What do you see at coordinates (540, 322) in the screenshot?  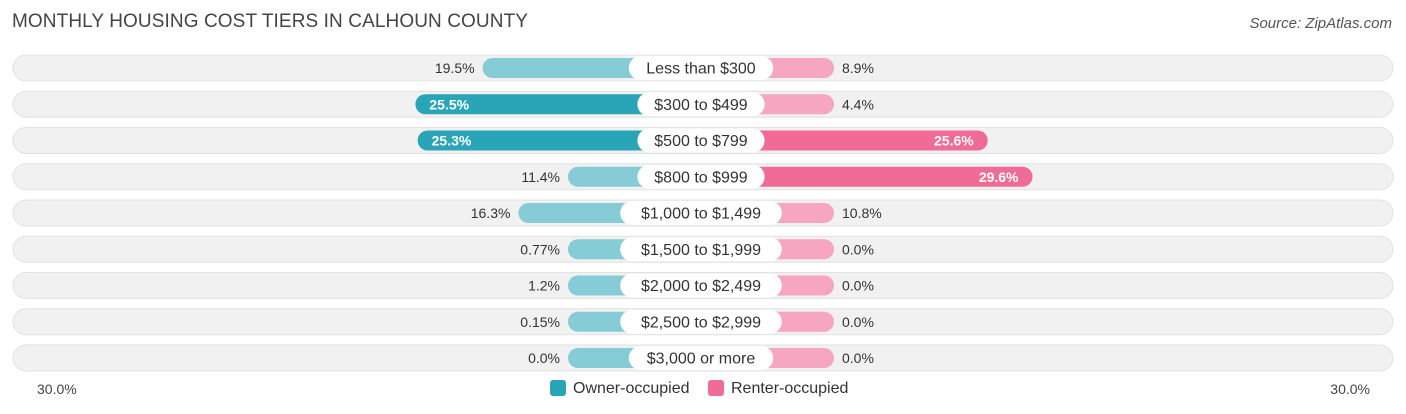 I see `owner-value-label: 0.15%` at bounding box center [540, 322].